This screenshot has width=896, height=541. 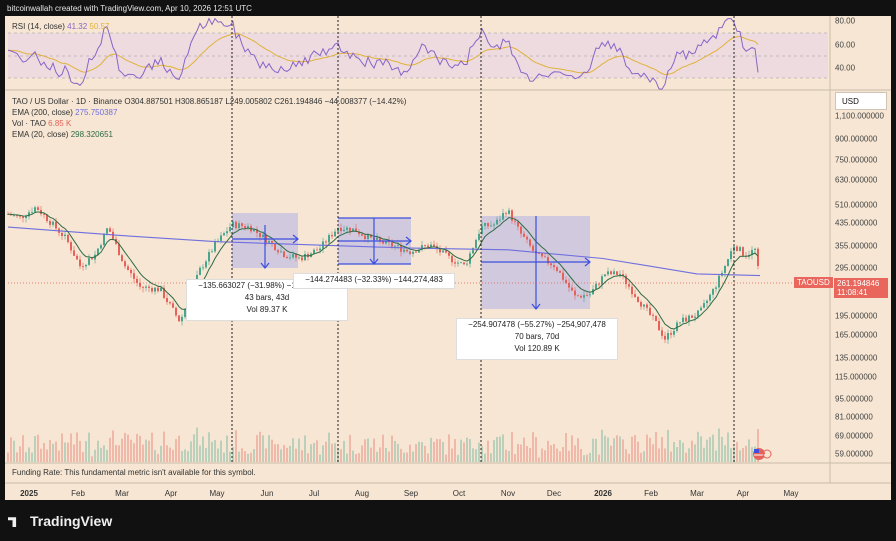 What do you see at coordinates (314, 493) in the screenshot?
I see `time-tick-label: Jul` at bounding box center [314, 493].